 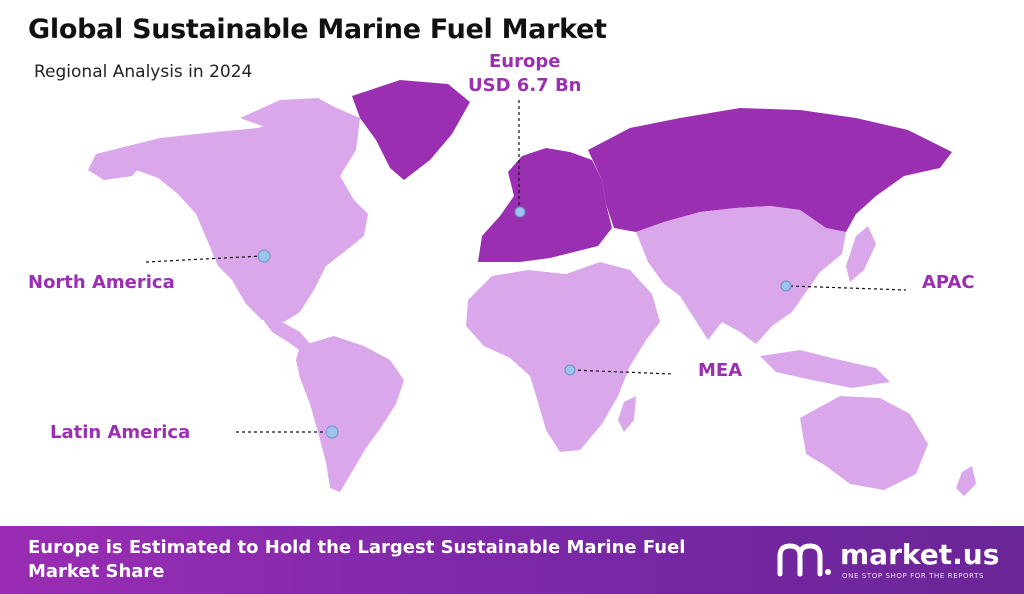 I want to click on region-japan-shape, so click(x=861, y=254).